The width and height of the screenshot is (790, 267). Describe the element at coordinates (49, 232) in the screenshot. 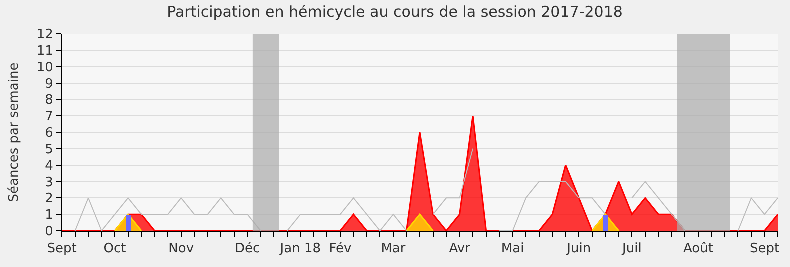

I see `y-tick-label: 0` at that location.